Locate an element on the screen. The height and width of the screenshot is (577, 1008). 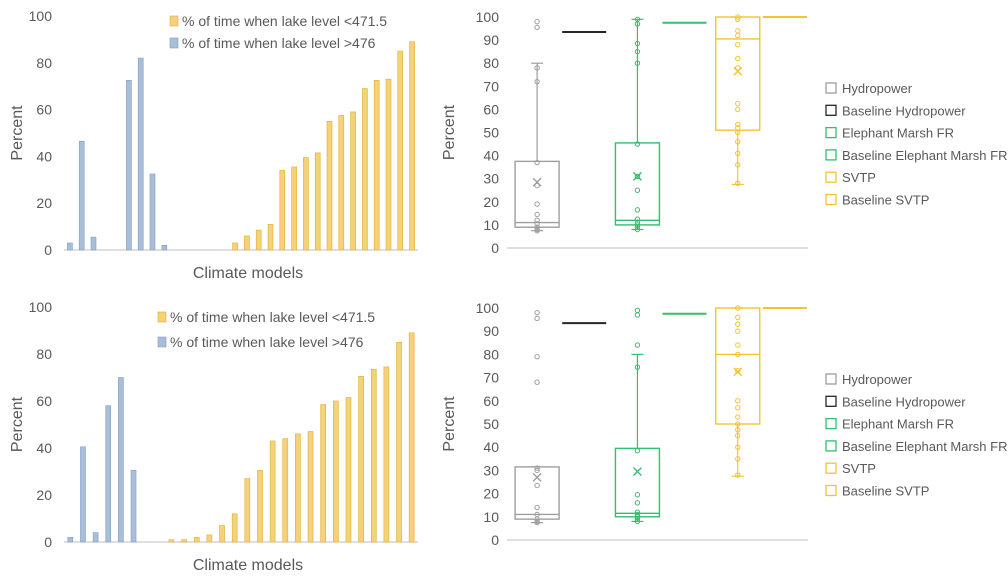
legend-label: Baseline Elephant Marsh FR is located at coordinates (924, 446).